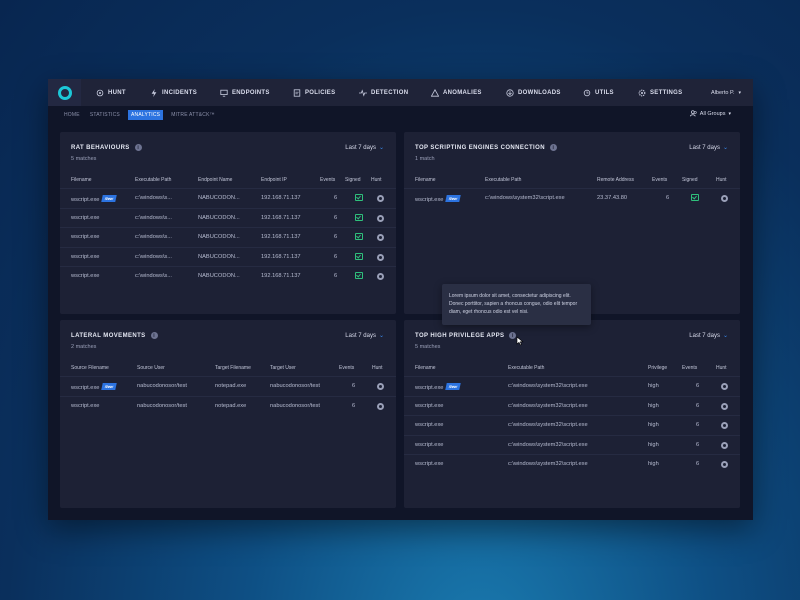  What do you see at coordinates (604, 92) in the screenshot?
I see `nav-utils-label: UTILS` at bounding box center [604, 92].